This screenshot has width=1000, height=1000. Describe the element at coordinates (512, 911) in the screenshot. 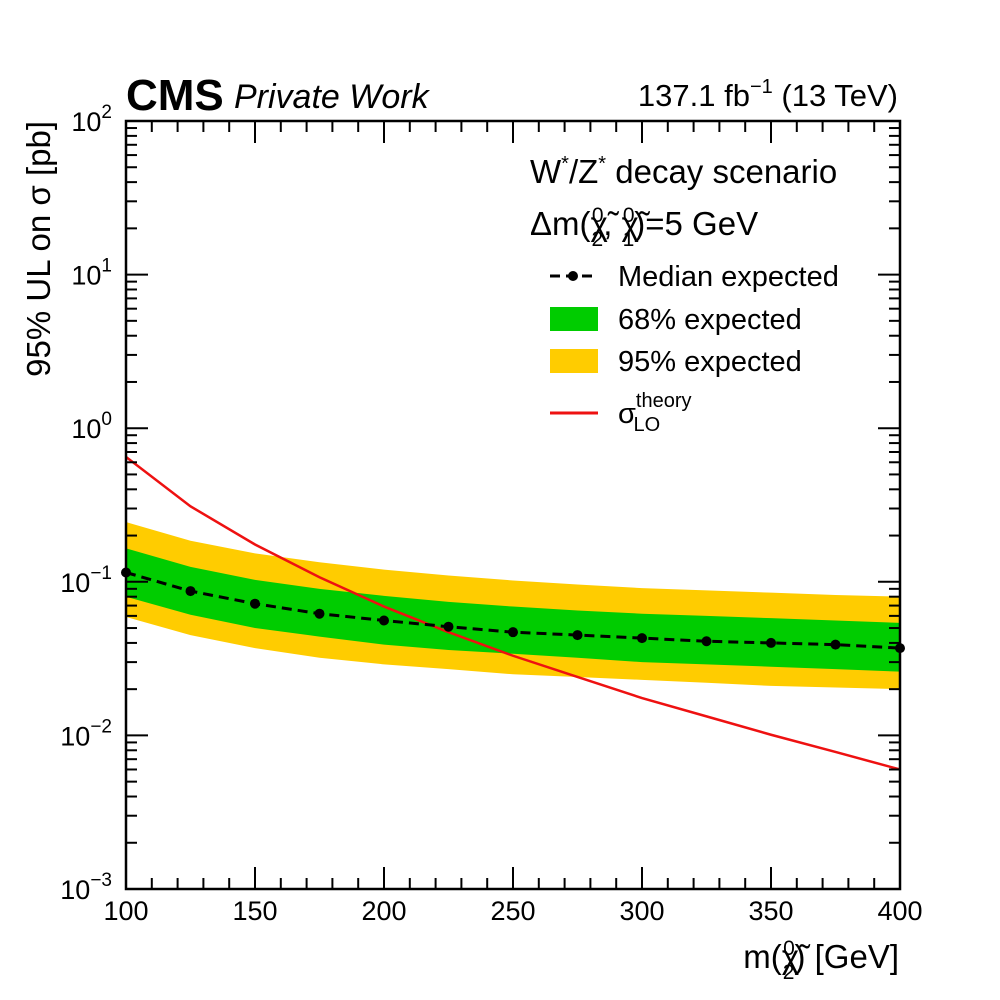

I see `x-tick-label: 250` at that location.